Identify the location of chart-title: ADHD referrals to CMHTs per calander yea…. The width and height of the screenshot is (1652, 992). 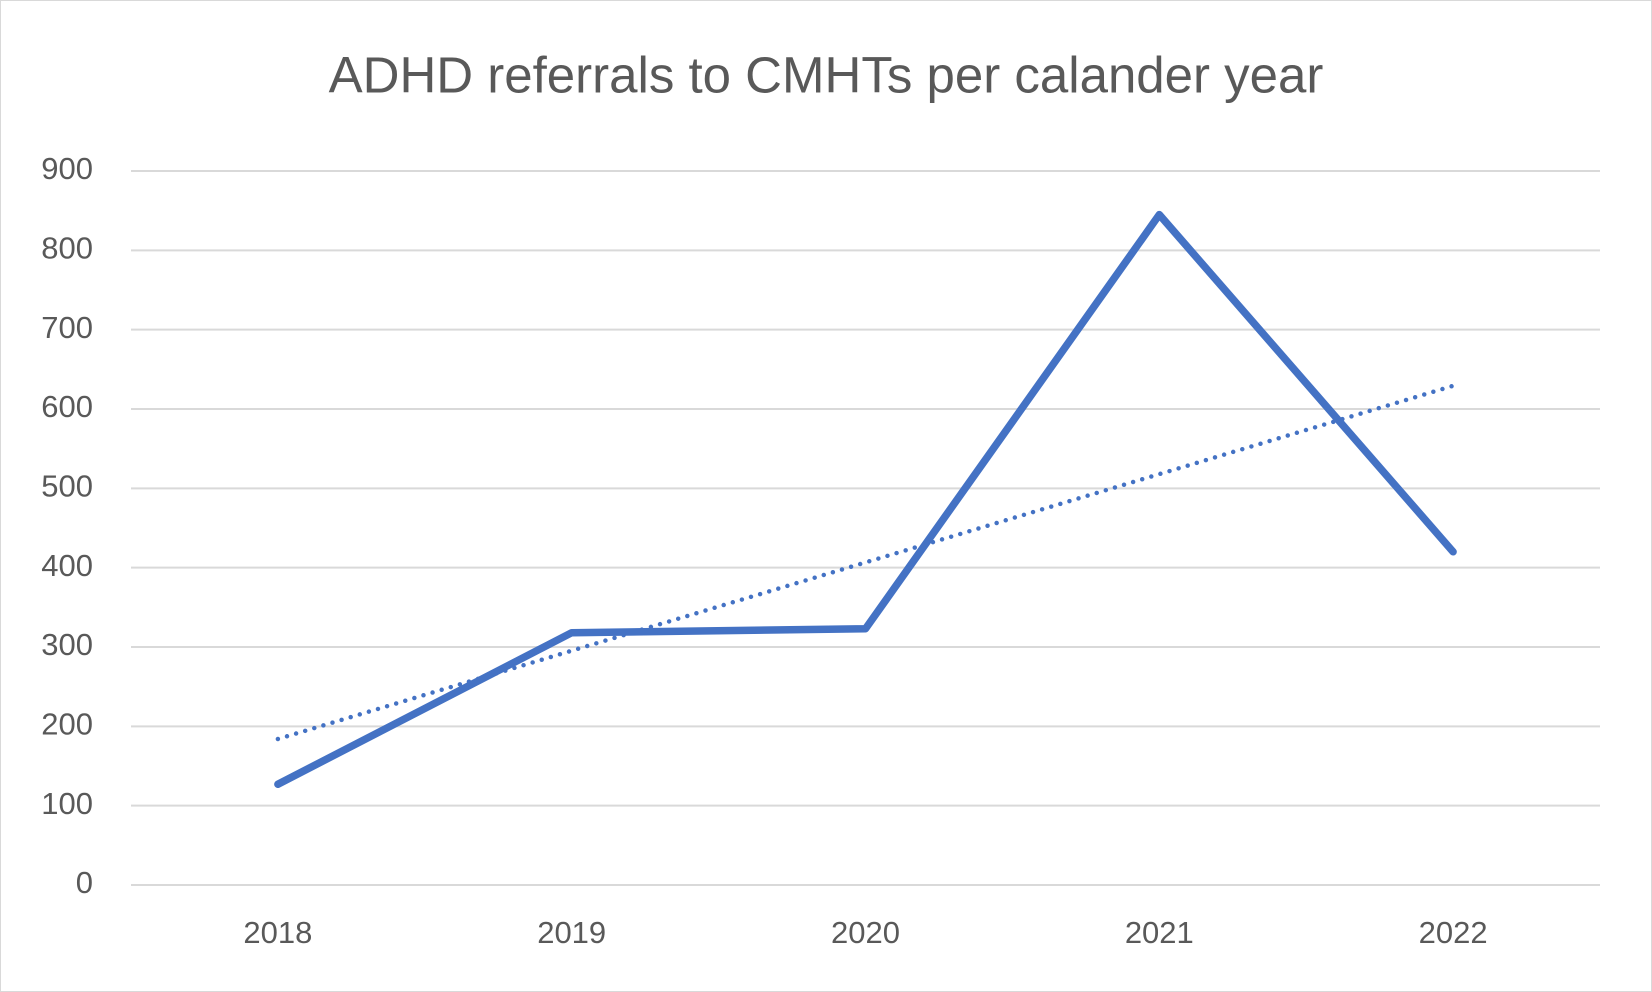
(826, 74).